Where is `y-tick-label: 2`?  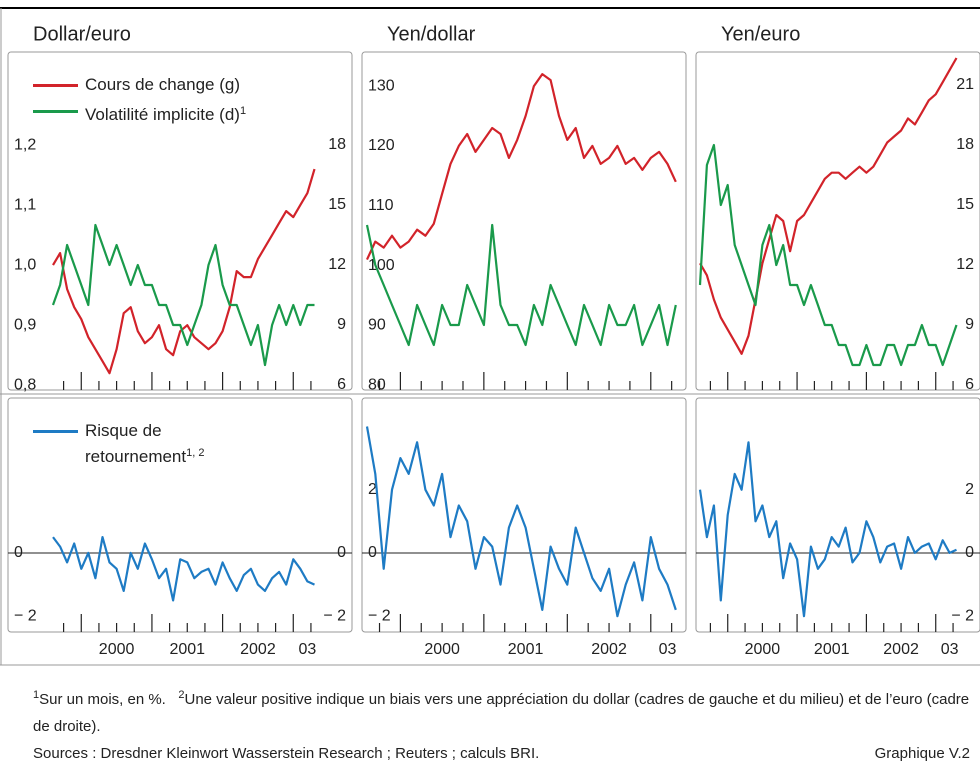
y-tick-label: 2 is located at coordinates (372, 489).